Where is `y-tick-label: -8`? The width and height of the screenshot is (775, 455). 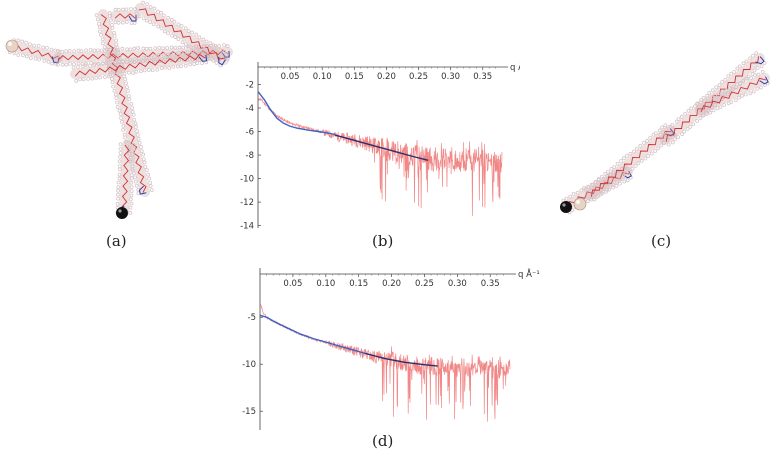
y-tick-label: -8 is located at coordinates (250, 156).